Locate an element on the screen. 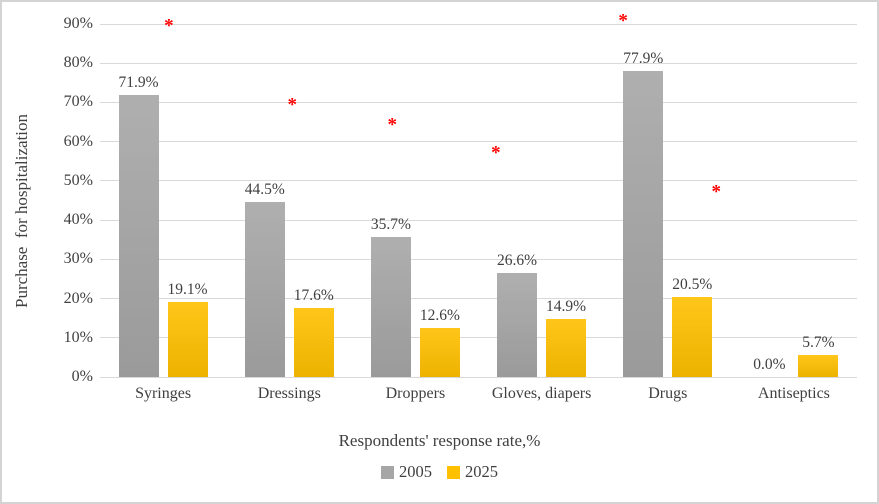  y-tick-label: 10% is located at coordinates (78, 337).